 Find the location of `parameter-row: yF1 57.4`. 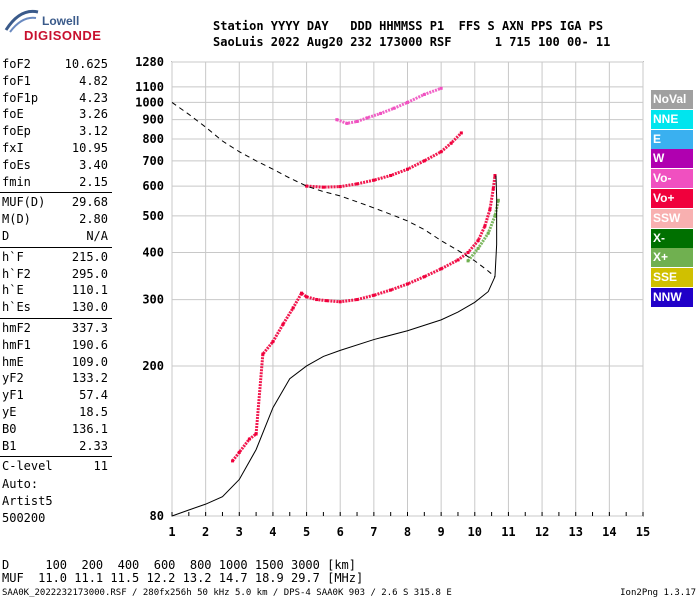

parameter-row: yF1 57.4 is located at coordinates (56, 395).